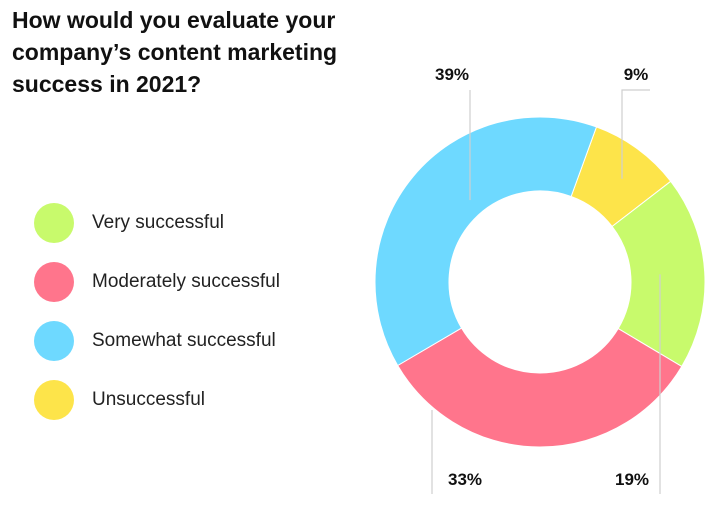 The image size is (725, 516). Describe the element at coordinates (184, 340) in the screenshot. I see `legend-label-somewhat-successful: Somewhat successful` at that location.